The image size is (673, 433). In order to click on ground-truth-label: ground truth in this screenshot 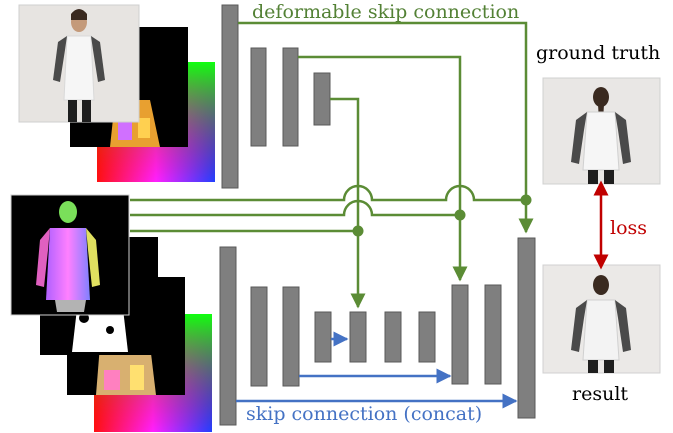, I will do `click(598, 53)`.